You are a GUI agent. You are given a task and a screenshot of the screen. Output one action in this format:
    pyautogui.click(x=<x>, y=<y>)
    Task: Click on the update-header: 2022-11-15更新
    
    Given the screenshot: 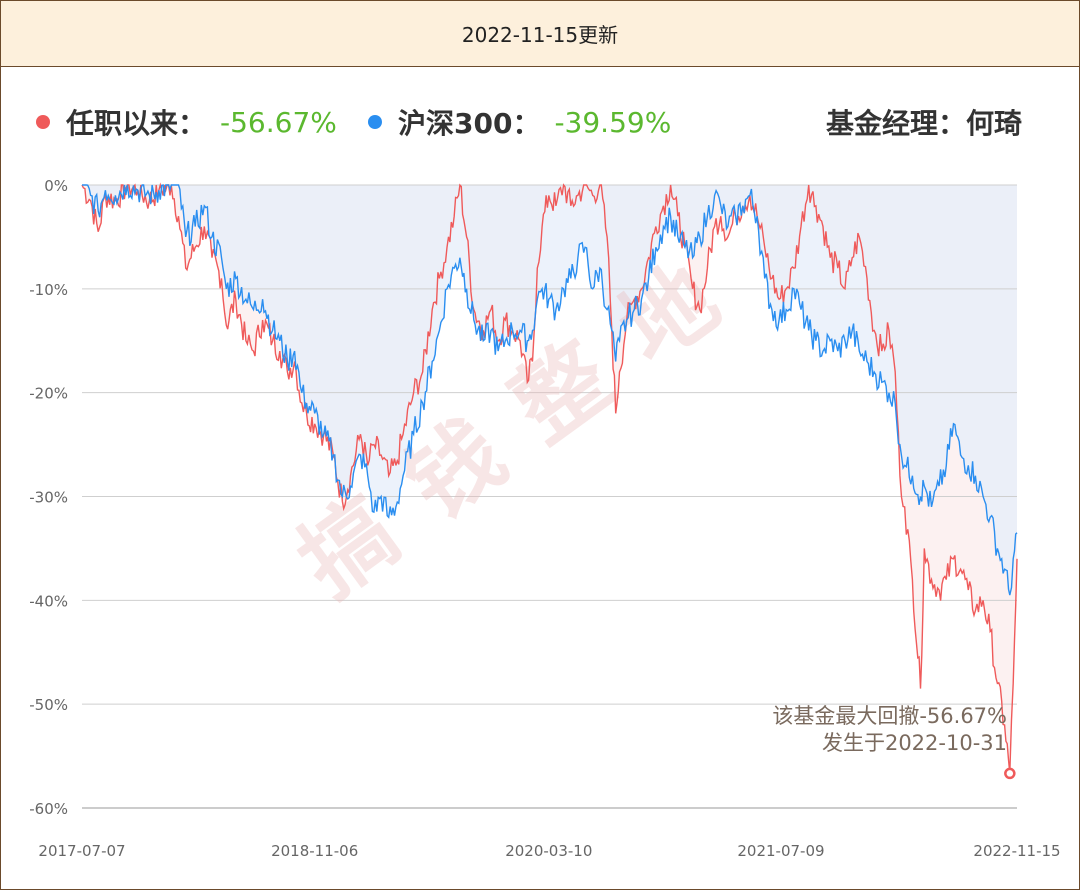 What is the action you would take?
    pyautogui.click(x=540, y=34)
    